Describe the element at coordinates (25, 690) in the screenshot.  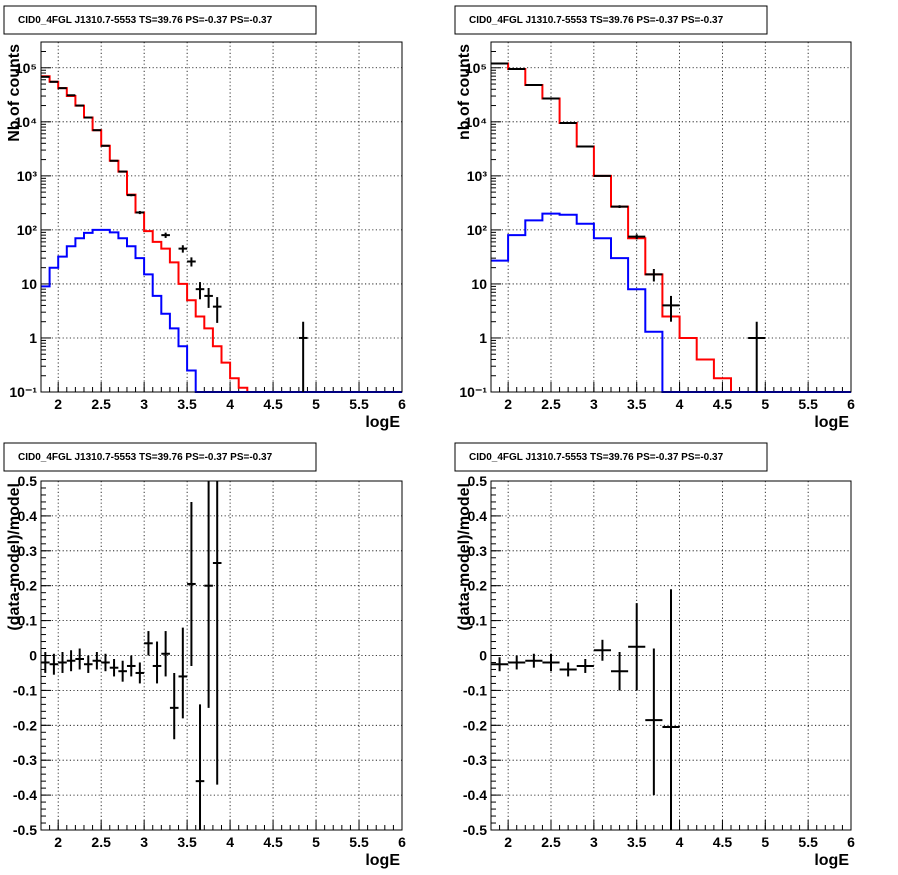
I see `y-tick-label: -0.1` at that location.